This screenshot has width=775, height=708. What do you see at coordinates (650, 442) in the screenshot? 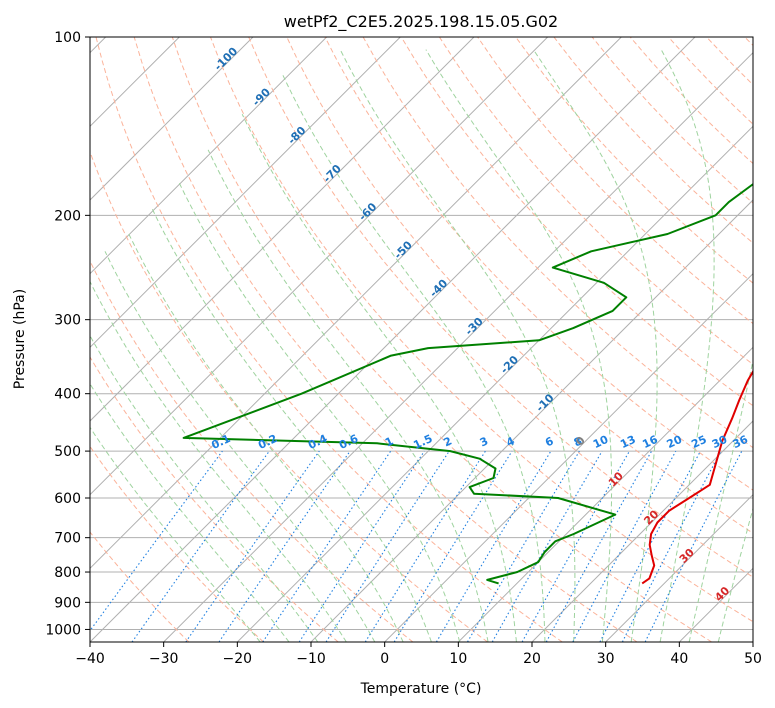
I see `mixing-ratio-label: 16` at bounding box center [650, 442].